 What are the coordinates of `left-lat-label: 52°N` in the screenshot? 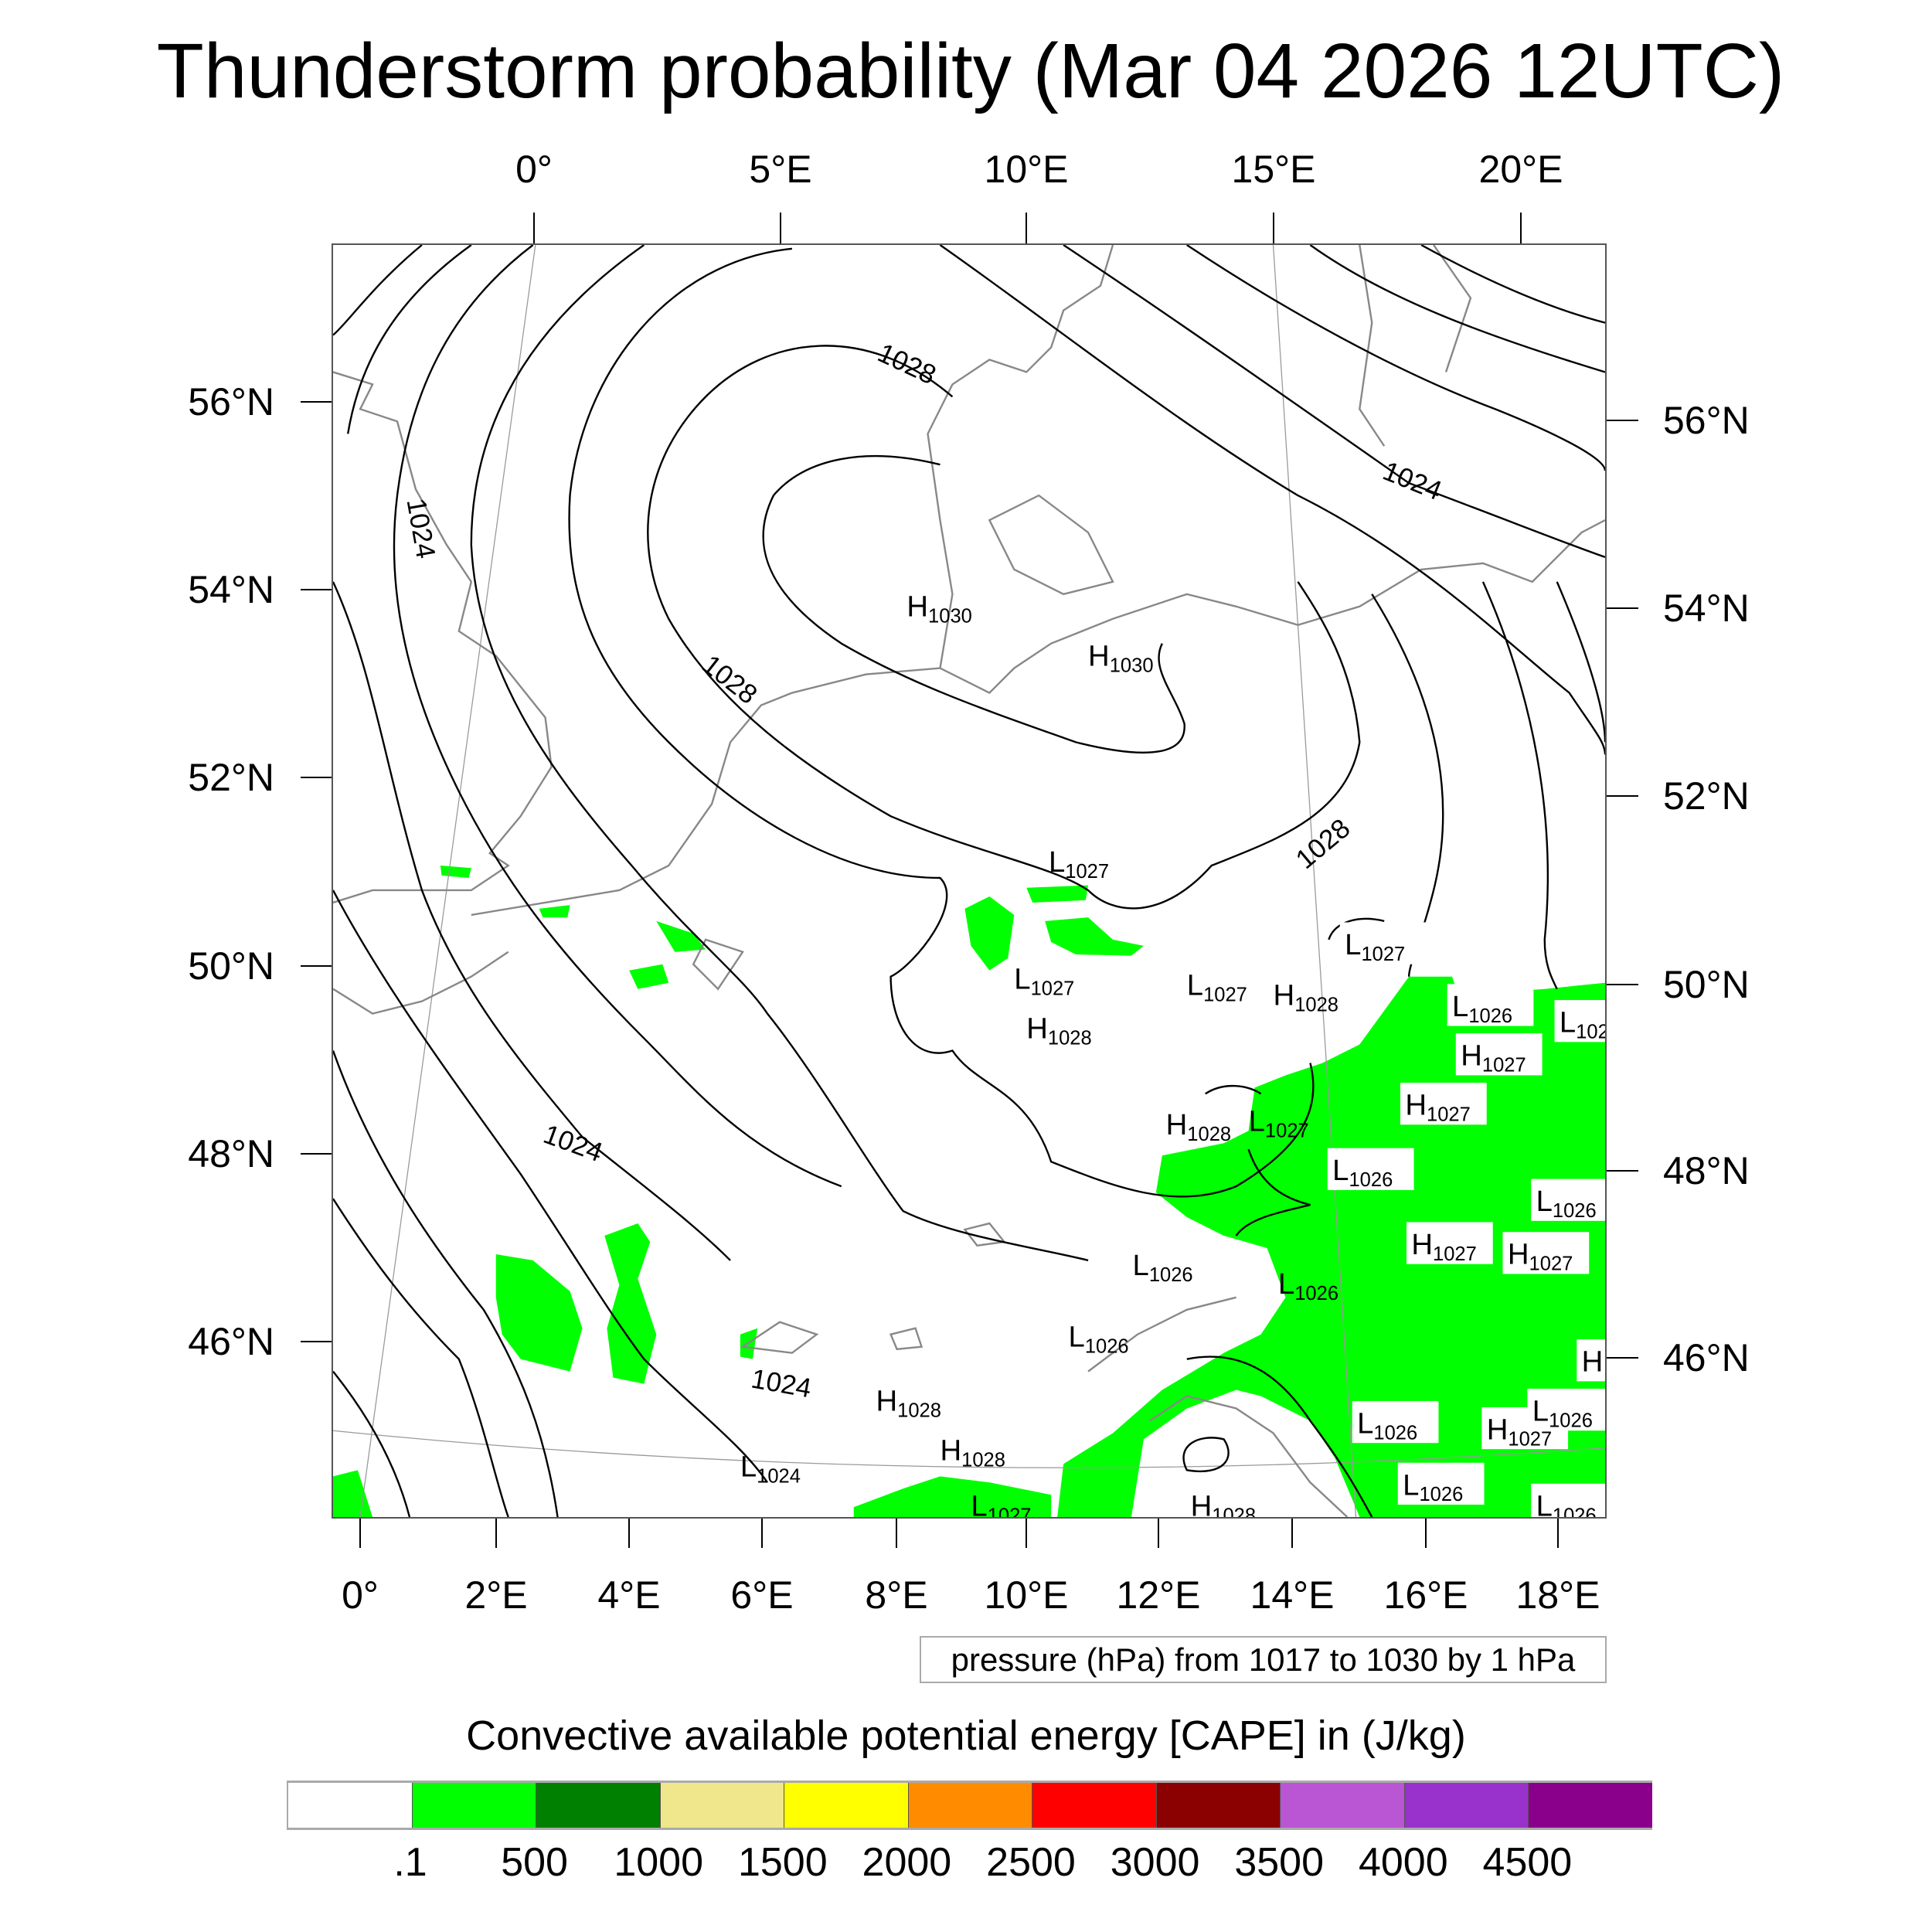 It's located at (231, 777).